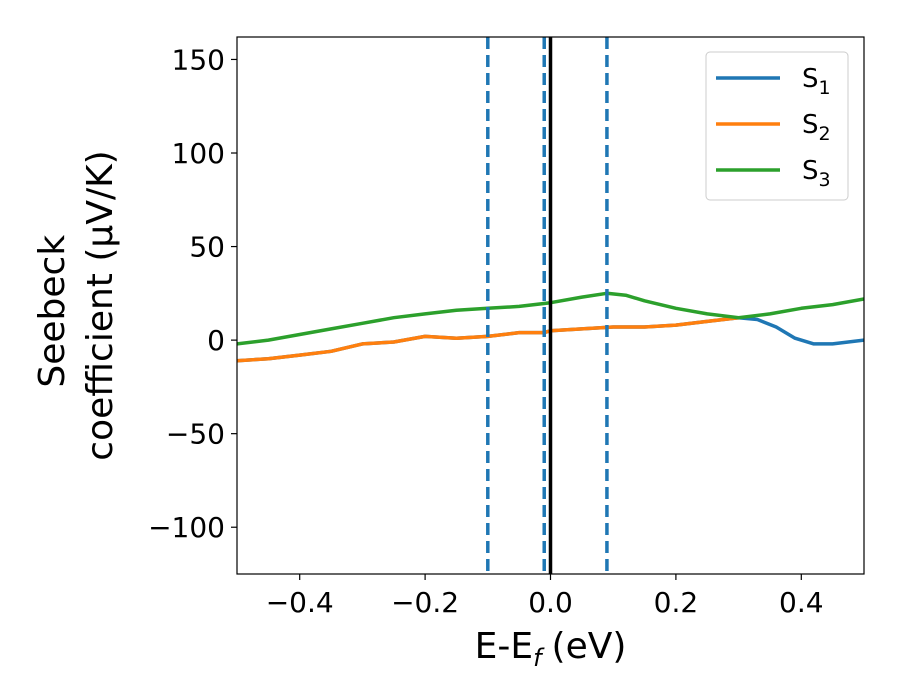  What do you see at coordinates (816, 127) in the screenshot?
I see `legend-label-2: S2` at bounding box center [816, 127].